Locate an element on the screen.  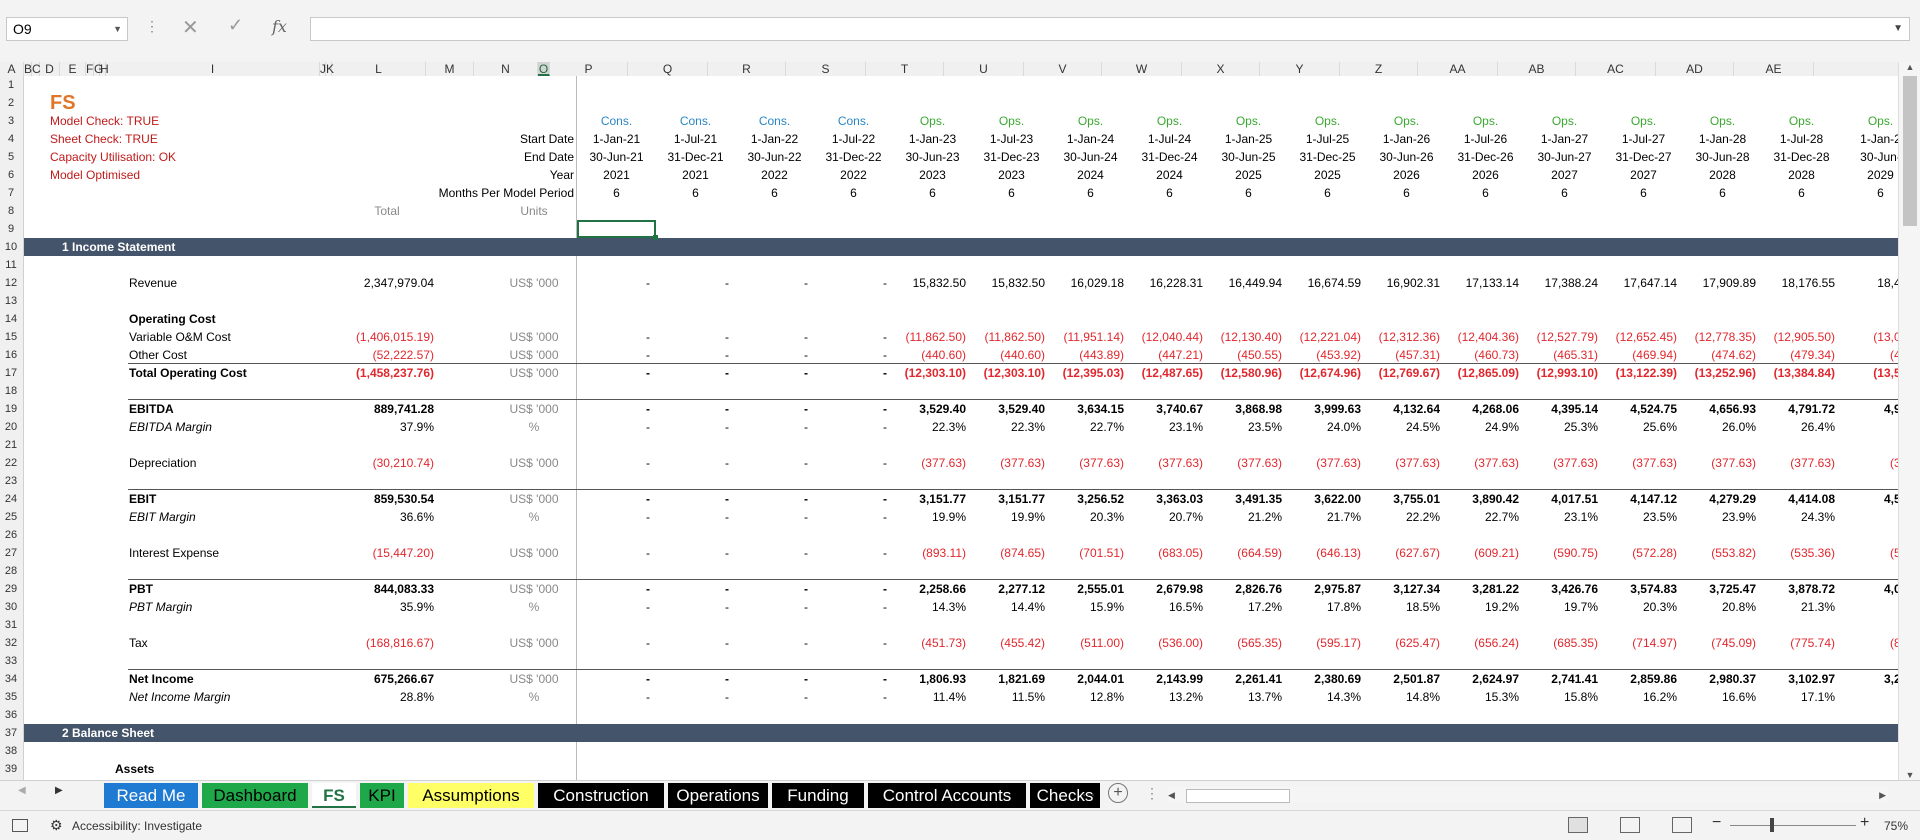
value-cell: (565.35) is located at coordinates (1259, 643).